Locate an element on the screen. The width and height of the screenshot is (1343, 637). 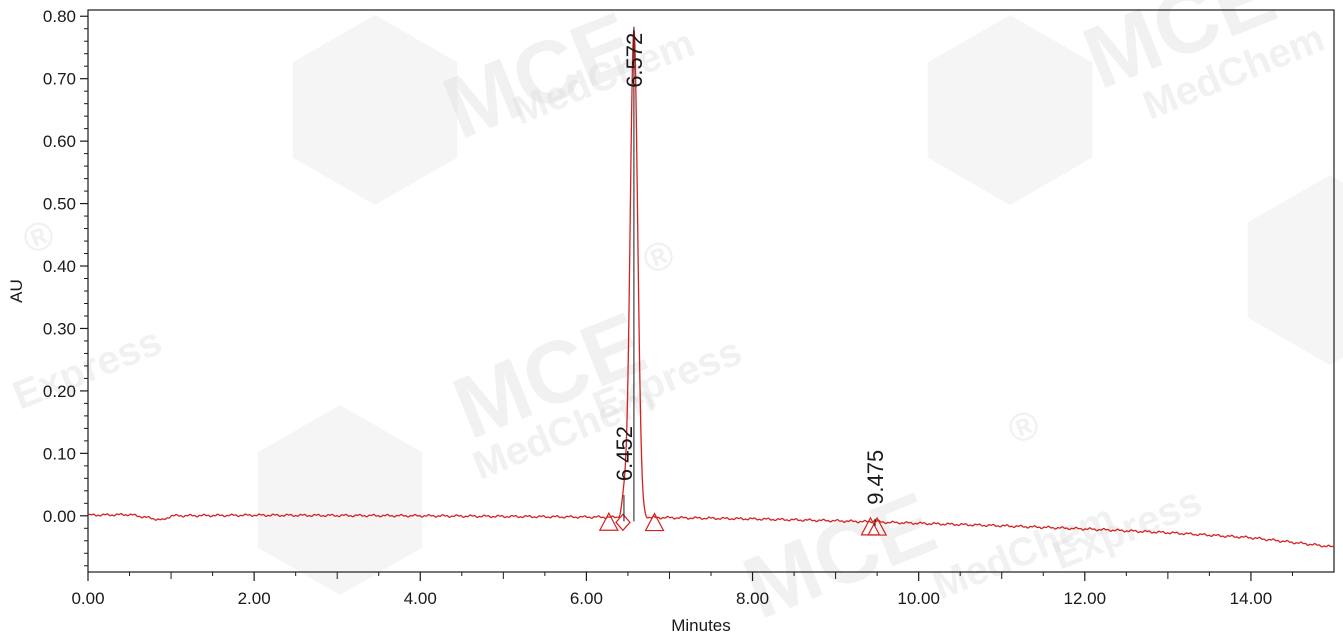
y-tick-label: 0.40 is located at coordinates (59, 266).